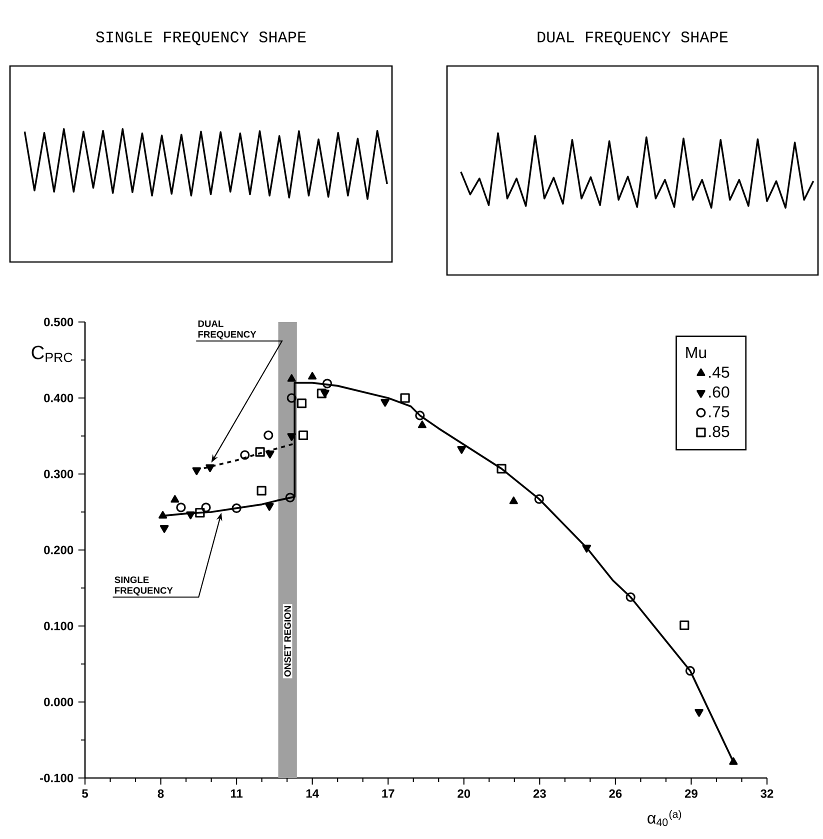 The width and height of the screenshot is (823, 839). Describe the element at coordinates (615, 793) in the screenshot. I see `x-tick-label: 26` at that location.